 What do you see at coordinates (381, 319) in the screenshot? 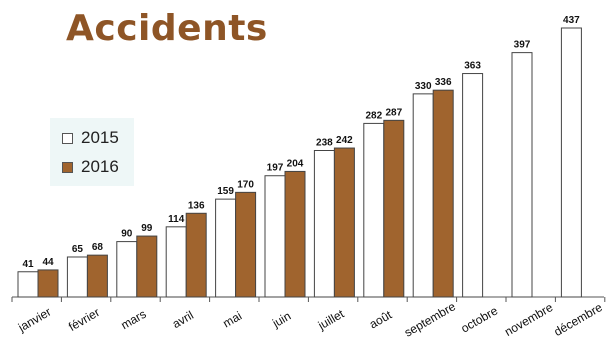
I see `x-tick-label-août: août` at bounding box center [381, 319].